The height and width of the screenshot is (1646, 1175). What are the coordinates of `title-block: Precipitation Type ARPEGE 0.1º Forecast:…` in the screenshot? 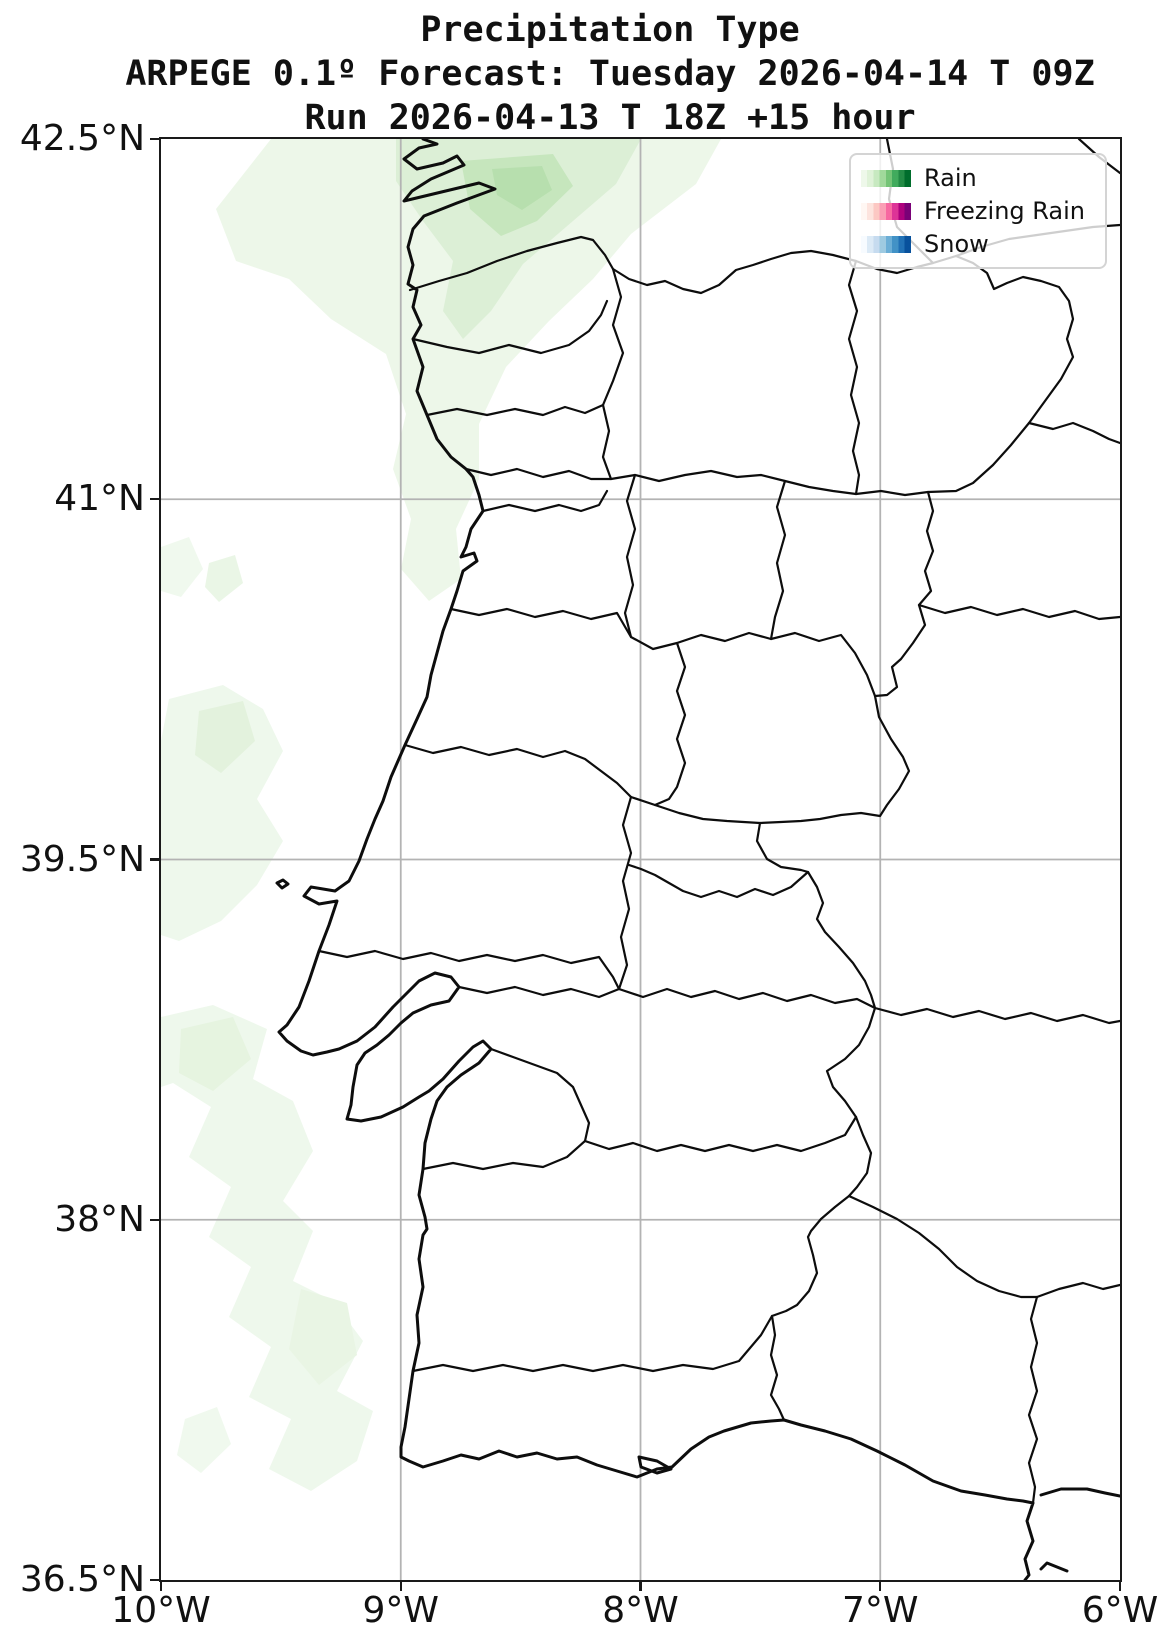 It's located at (610, 74).